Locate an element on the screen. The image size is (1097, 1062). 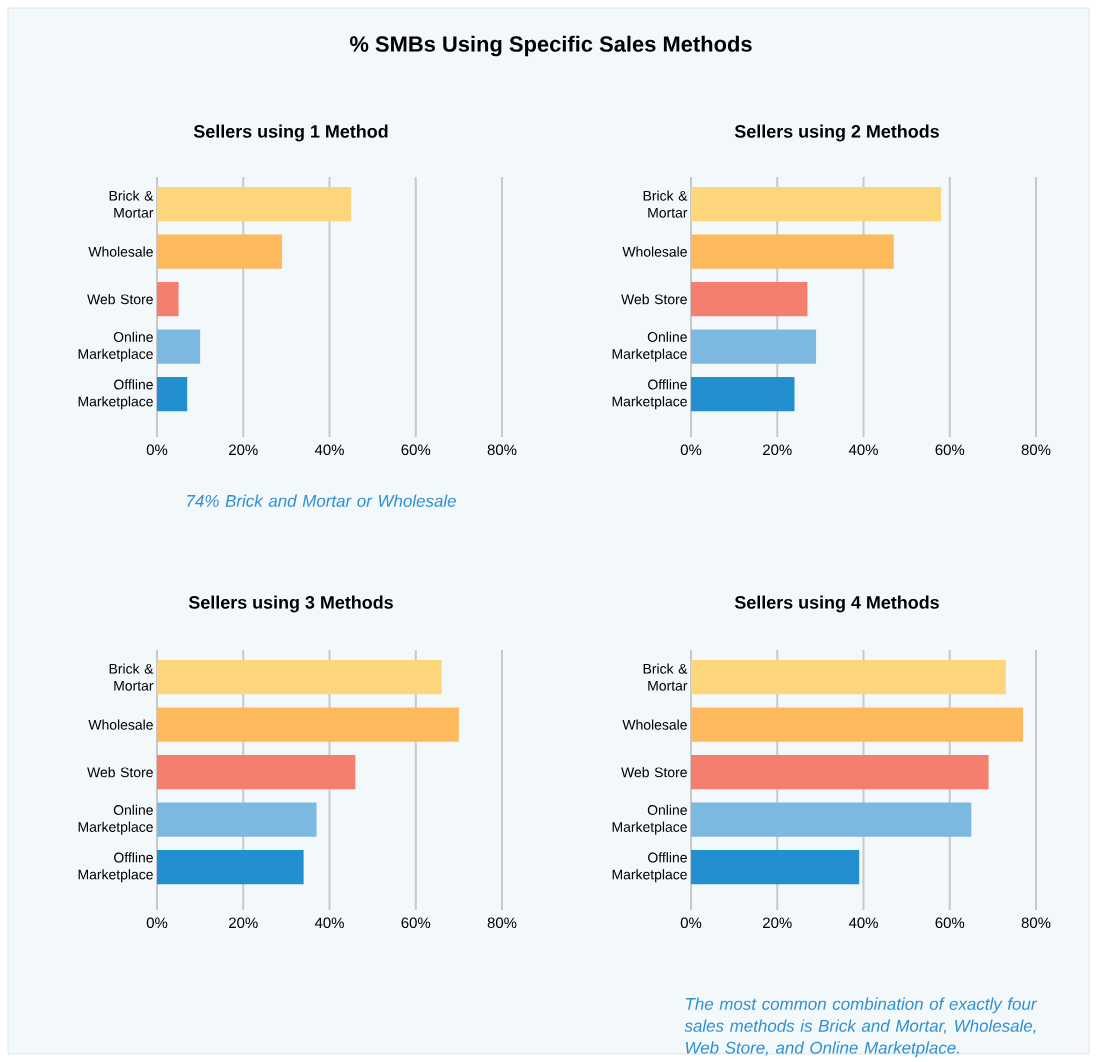
chart-subtitle: Sellers using 3 Methods is located at coordinates (290, 604).